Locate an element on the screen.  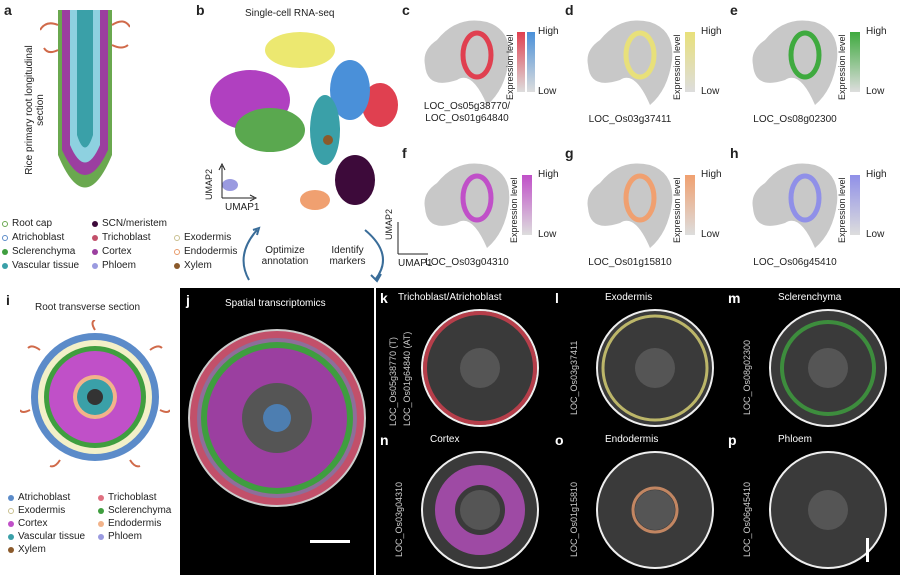
panel-j: j Spatial transcriptomics is located at coordinates (277, 431).